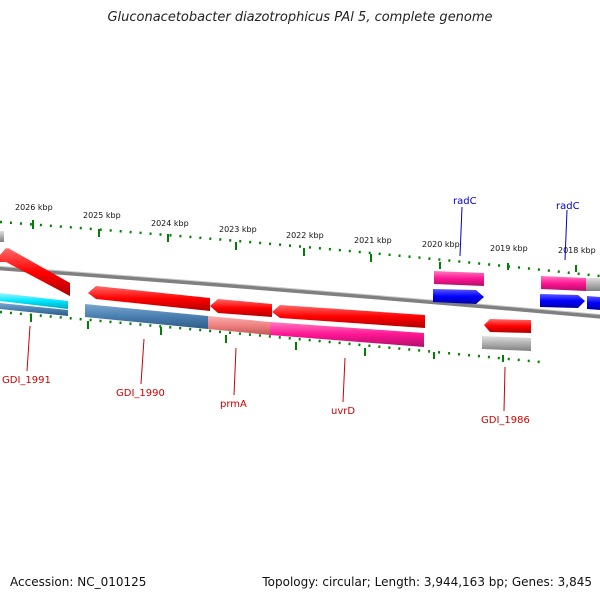  What do you see at coordinates (78, 582) in the screenshot?
I see `accession-text: Accession: NC_010125` at bounding box center [78, 582].